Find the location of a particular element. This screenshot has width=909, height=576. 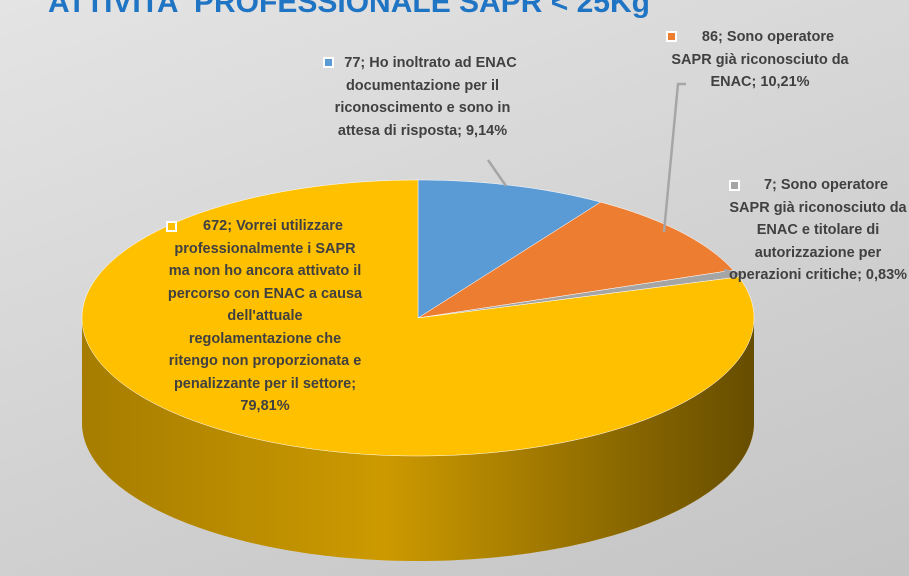

chart-title: ATTIVITA' PROFESSIONALE SAPR < 25Kg is located at coordinates (349, 9).